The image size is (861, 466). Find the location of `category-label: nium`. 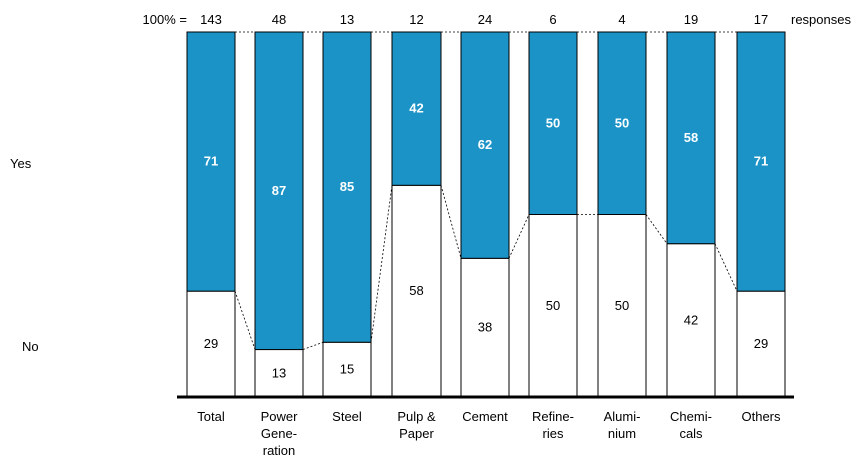

category-label: nium is located at coordinates (622, 433).